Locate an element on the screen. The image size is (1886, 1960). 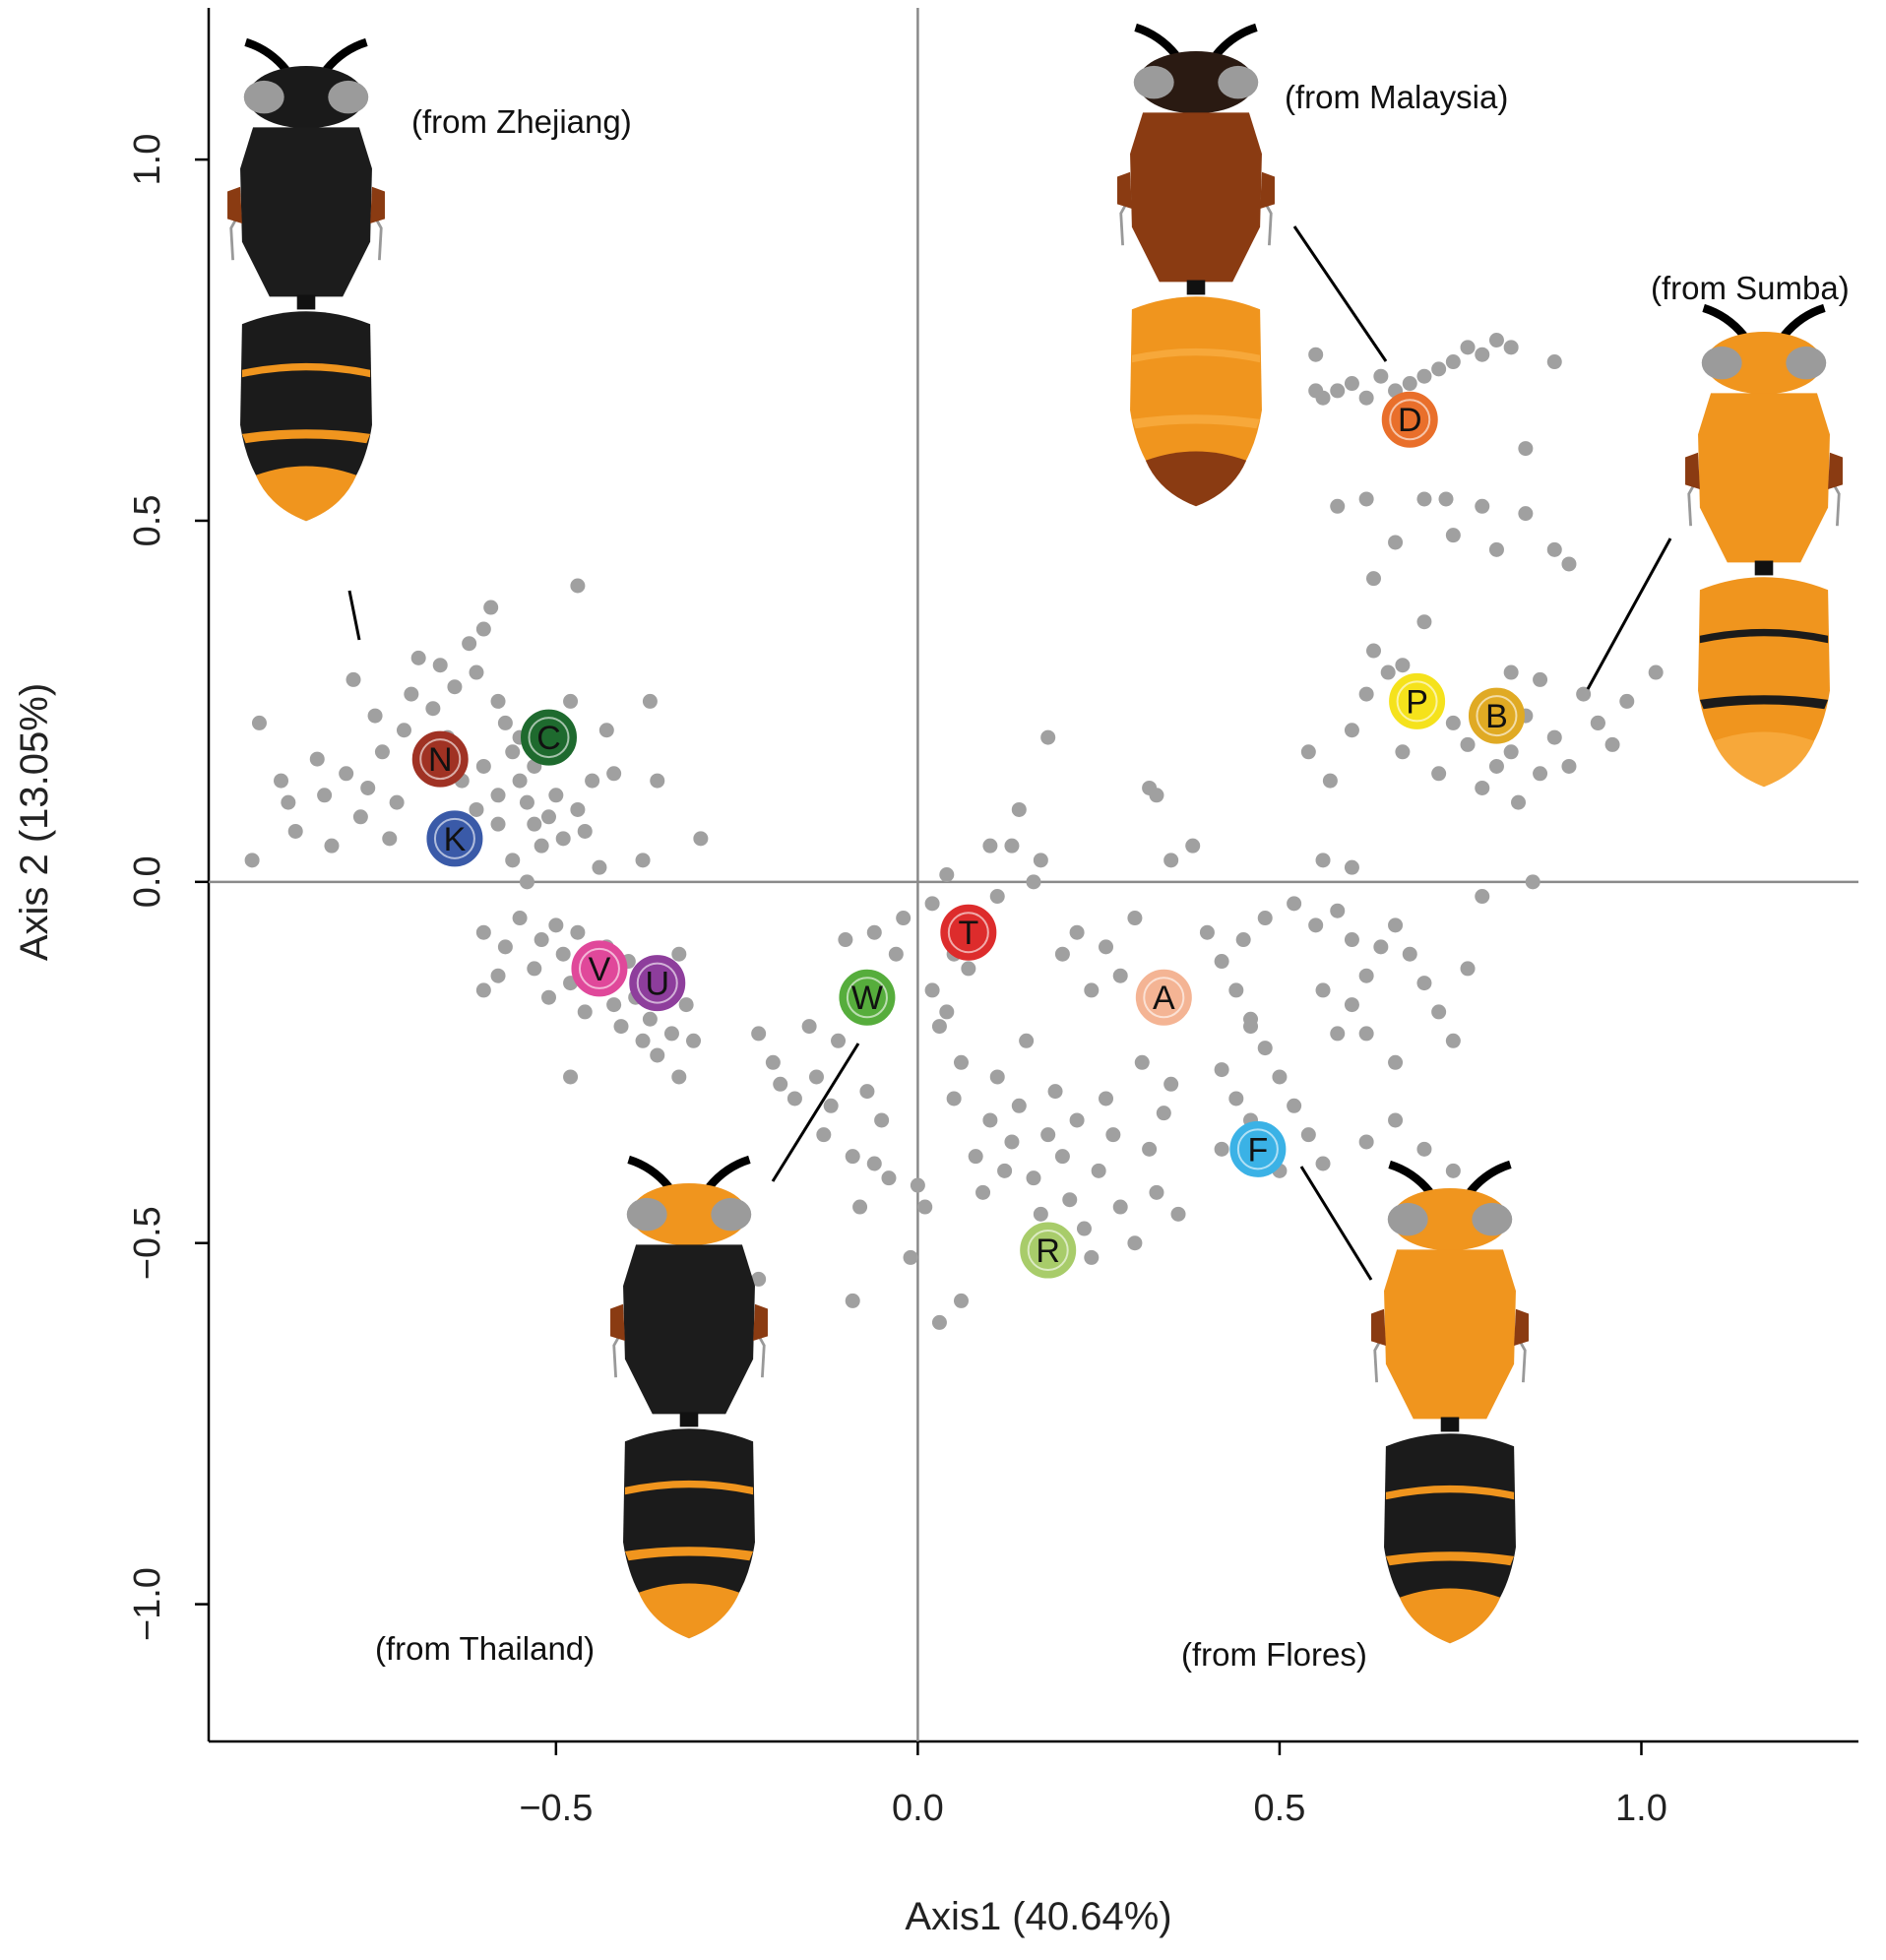
labeled-point-label: N is located at coordinates (440, 760).